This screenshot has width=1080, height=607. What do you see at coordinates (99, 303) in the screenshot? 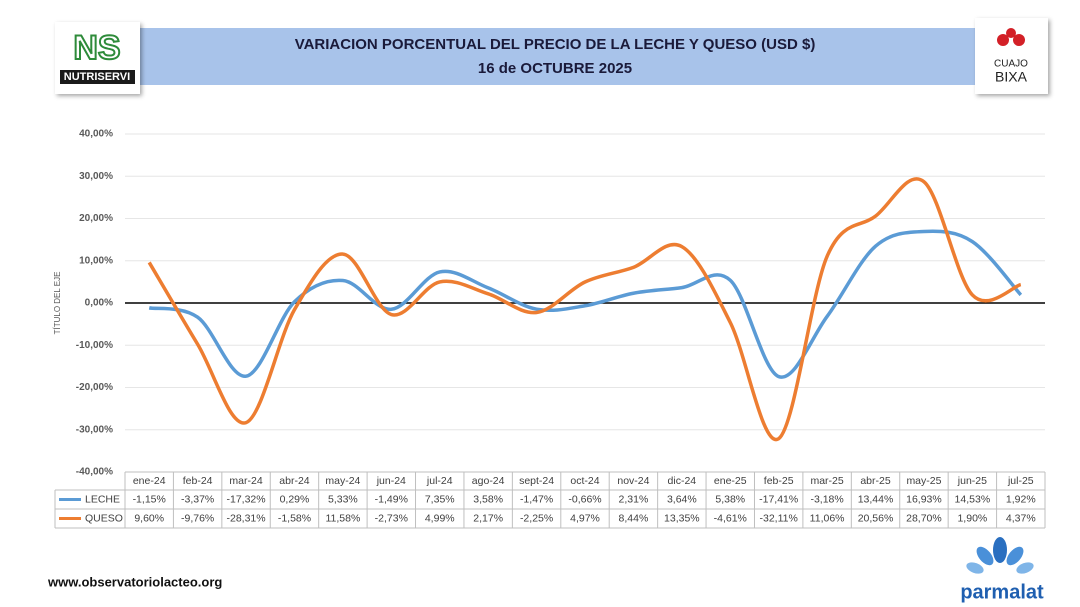
I see `y-tick-label: 0,00%` at bounding box center [99, 303].